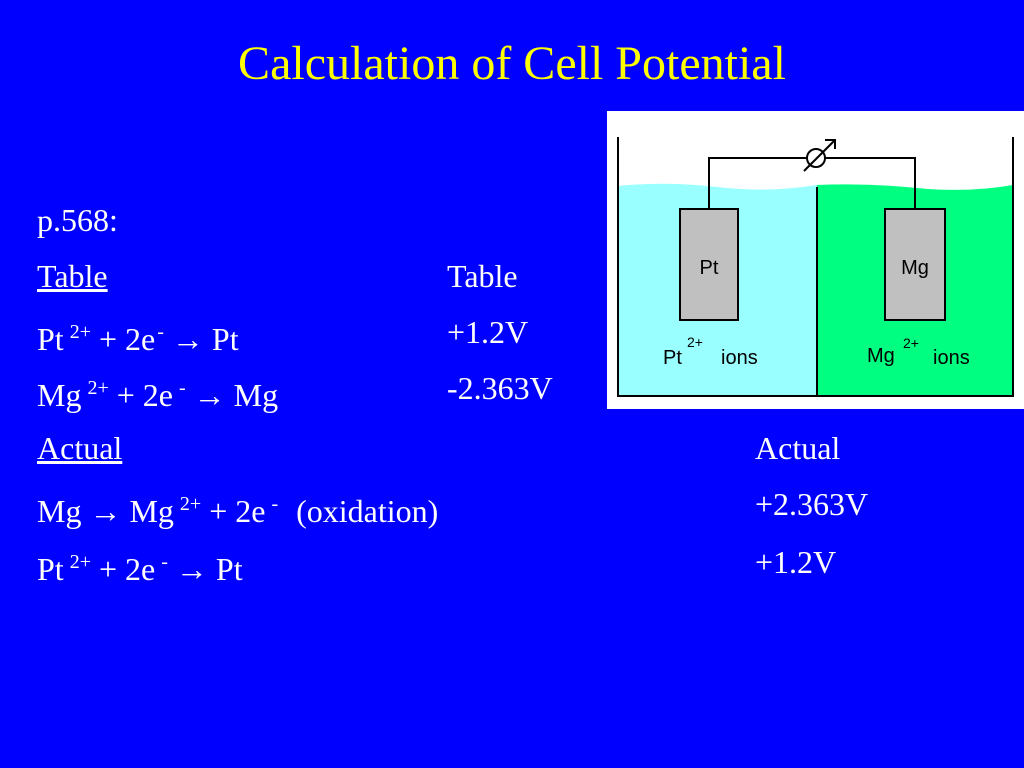  Describe the element at coordinates (819, 155) in the screenshot. I see `voltmeter-needle` at that location.